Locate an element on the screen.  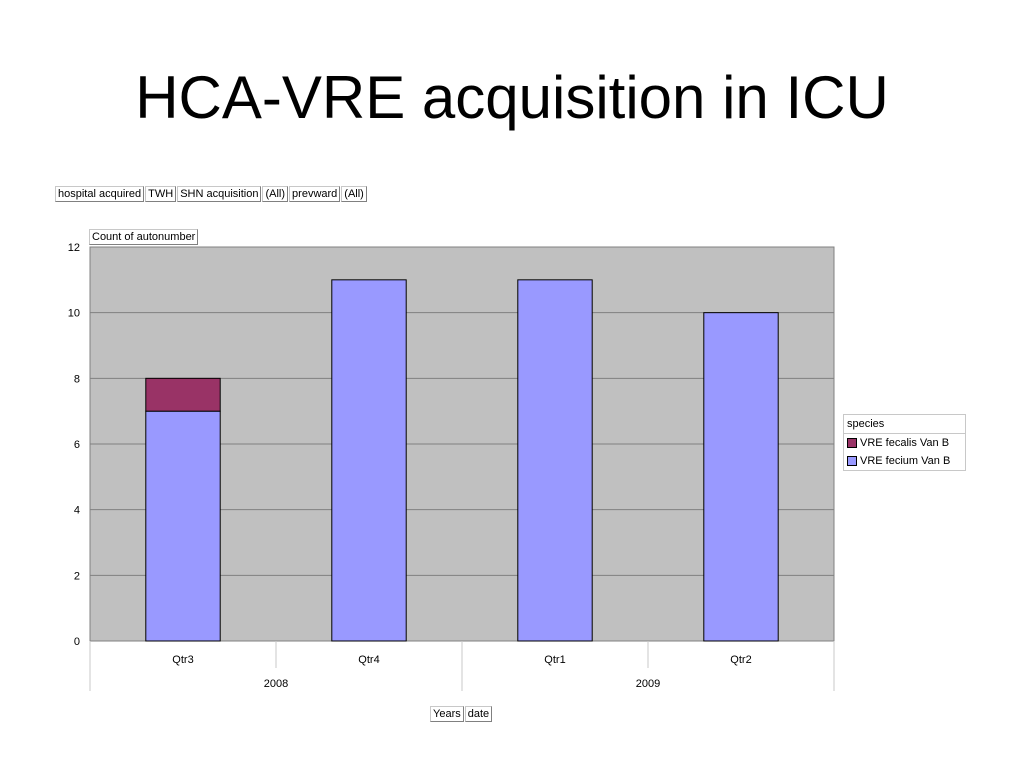
y-tick-label: 4 is located at coordinates (77, 511).